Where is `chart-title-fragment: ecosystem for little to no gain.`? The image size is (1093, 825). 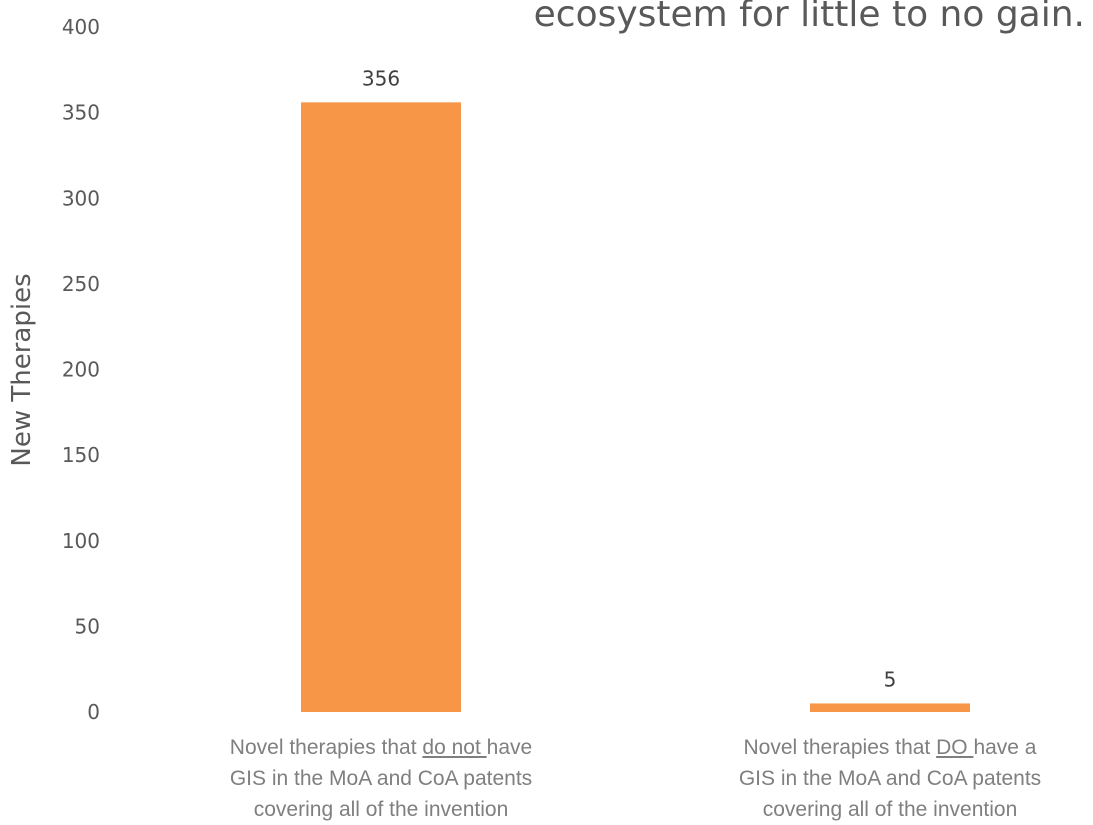
chart-title-fragment: ecosystem for little to no gain. is located at coordinates (809, 17).